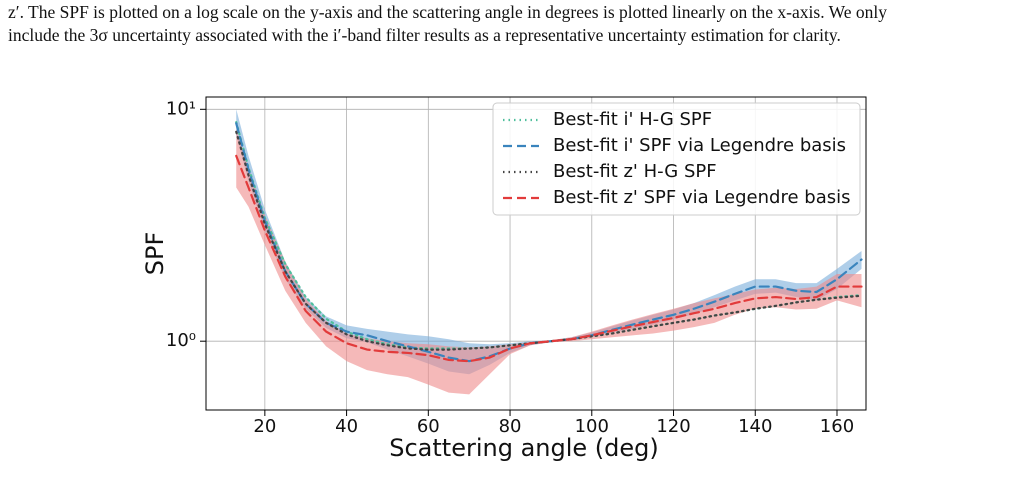 This screenshot has height=490, width=1034. What do you see at coordinates (181, 108) in the screenshot?
I see `y-tick-label: 10¹` at bounding box center [181, 108].